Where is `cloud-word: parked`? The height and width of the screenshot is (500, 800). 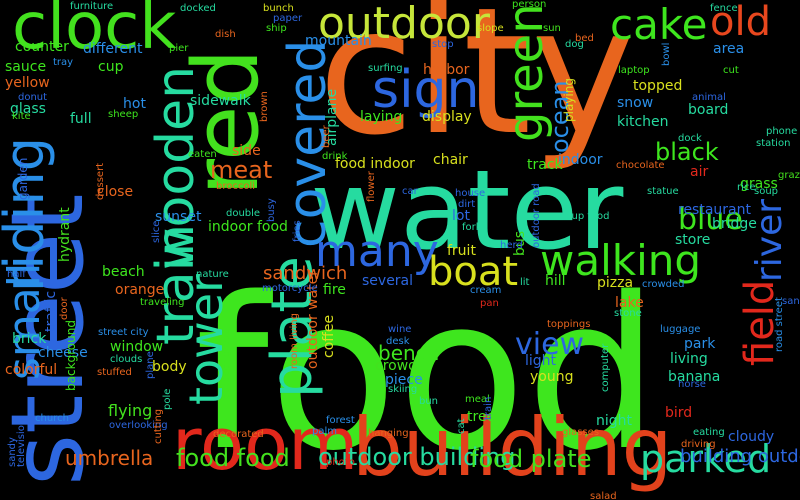
cloud-word: parked is located at coordinates (706, 459).